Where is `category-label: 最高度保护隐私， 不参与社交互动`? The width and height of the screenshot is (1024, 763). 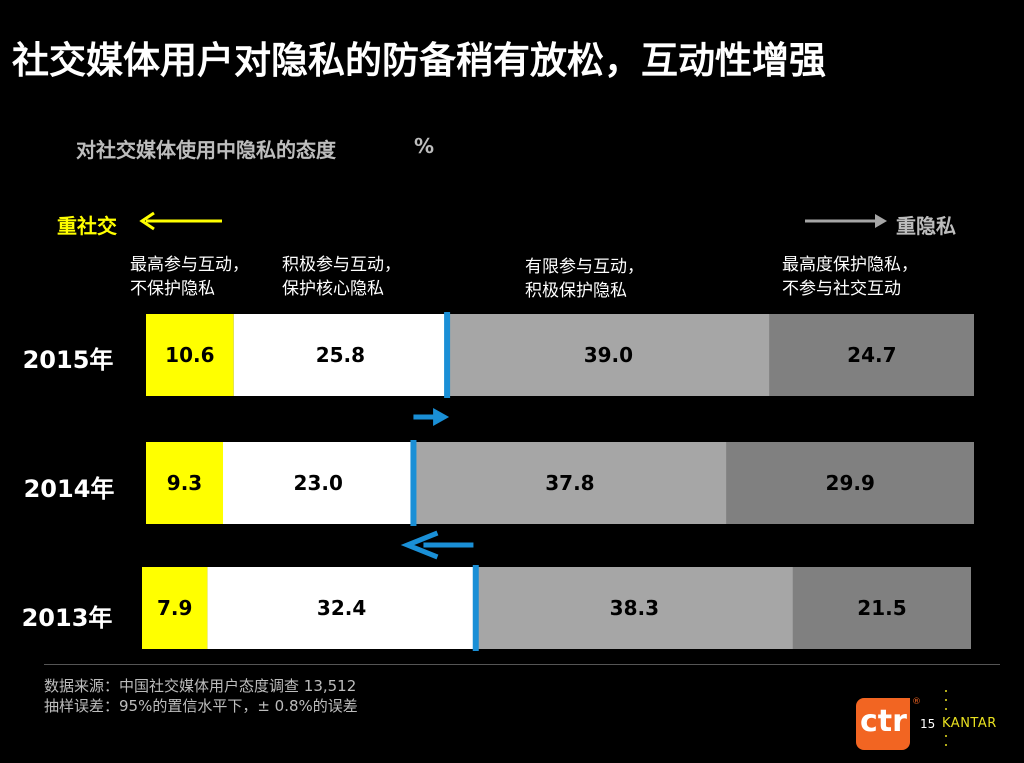
category-label: 最高度保护隐私， 不参与社交互动 is located at coordinates (850, 277).